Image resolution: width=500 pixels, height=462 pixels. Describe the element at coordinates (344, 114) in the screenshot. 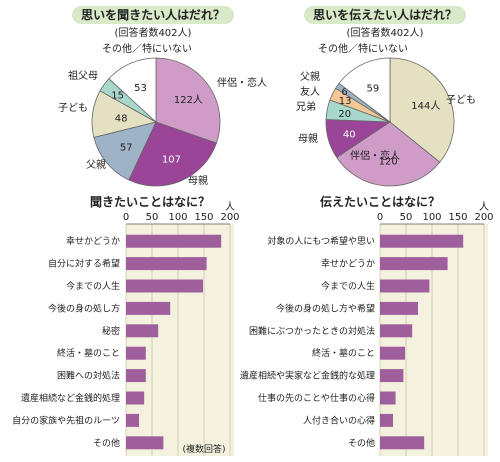

I see `pie-slice-value: 20` at that location.